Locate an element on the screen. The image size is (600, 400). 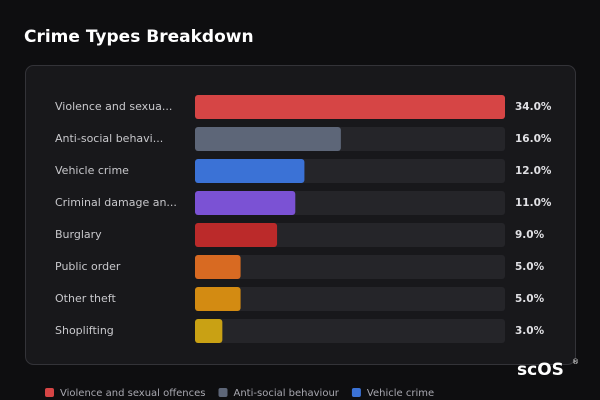
value-label: 12.0% is located at coordinates (533, 171).